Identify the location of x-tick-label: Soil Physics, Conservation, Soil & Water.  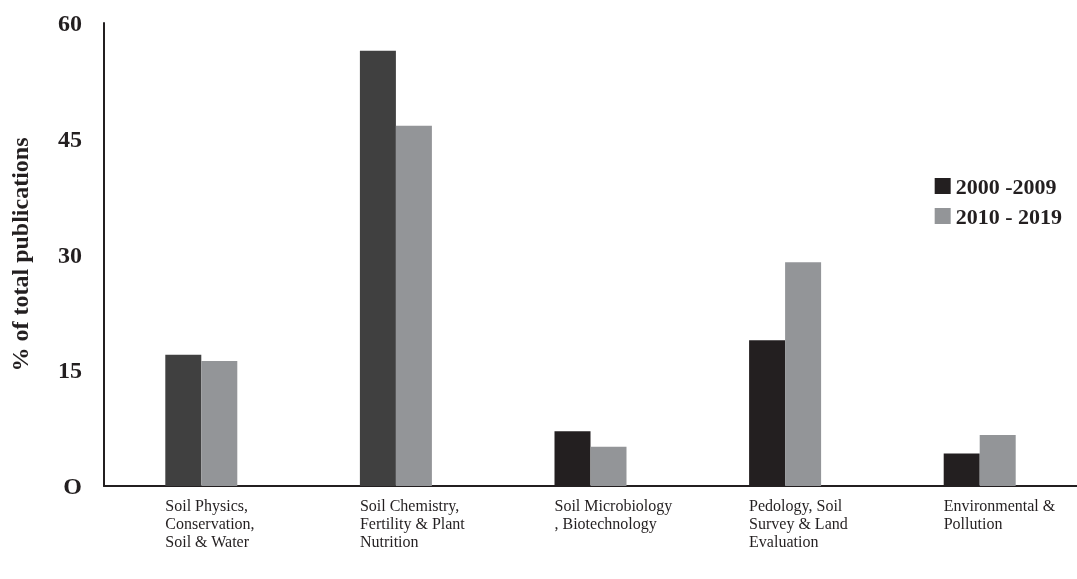
(212, 523).